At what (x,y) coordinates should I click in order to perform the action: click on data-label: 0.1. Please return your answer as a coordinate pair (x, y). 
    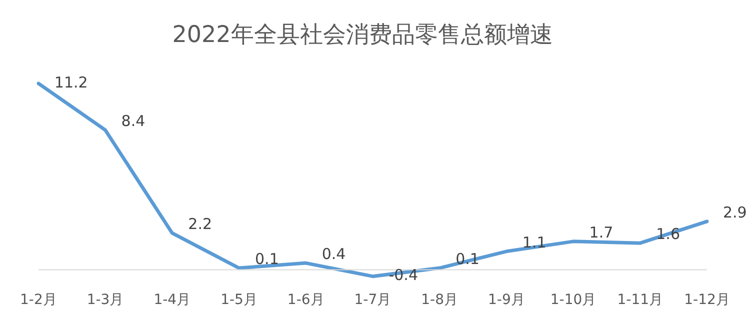
    Looking at the image, I should click on (267, 259).